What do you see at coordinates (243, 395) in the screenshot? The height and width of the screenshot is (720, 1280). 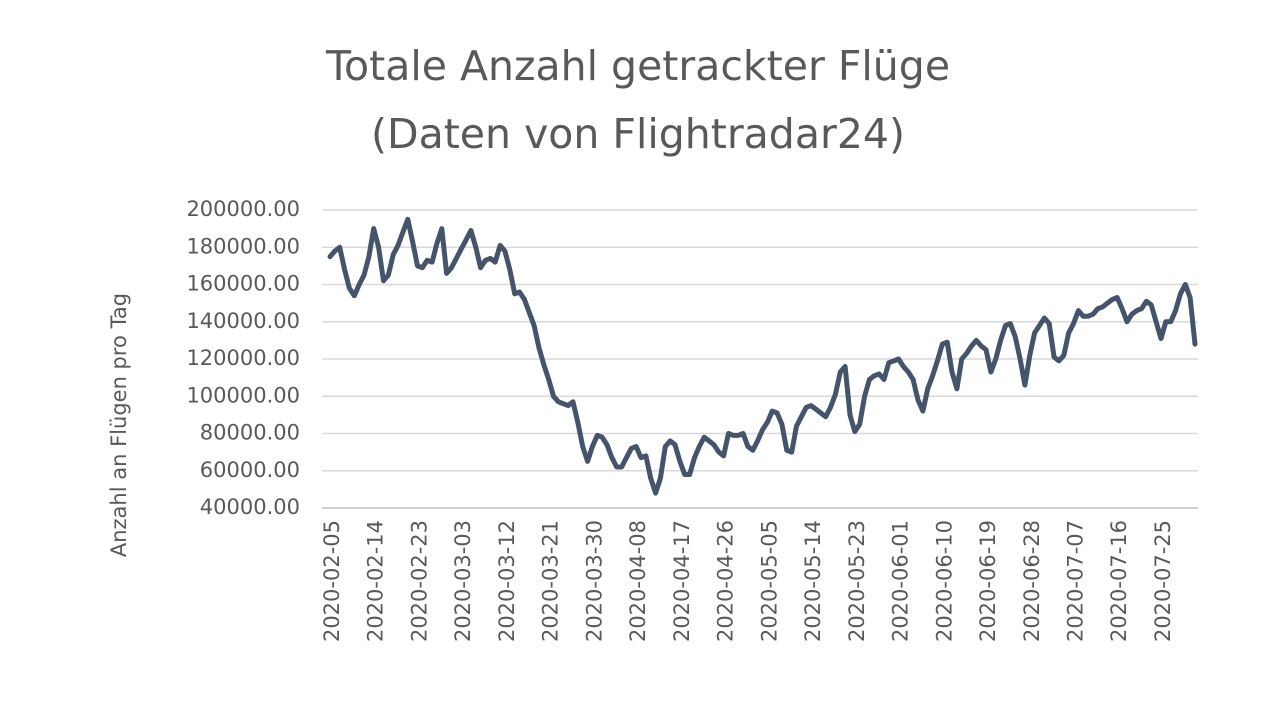 I see `y-tick-label: 100000.00` at bounding box center [243, 395].